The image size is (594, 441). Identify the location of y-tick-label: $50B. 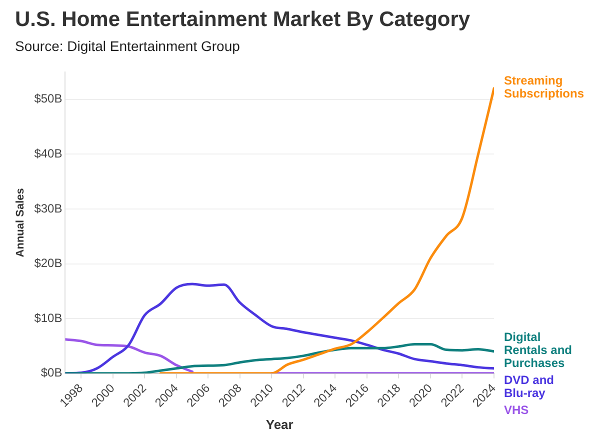
(48, 99).